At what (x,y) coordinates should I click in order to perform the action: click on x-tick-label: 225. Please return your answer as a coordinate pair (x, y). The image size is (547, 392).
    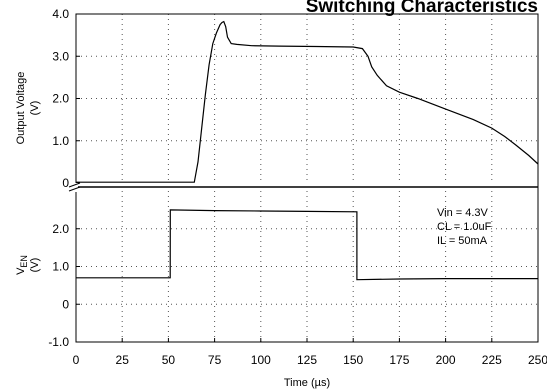
    Looking at the image, I should click on (492, 360).